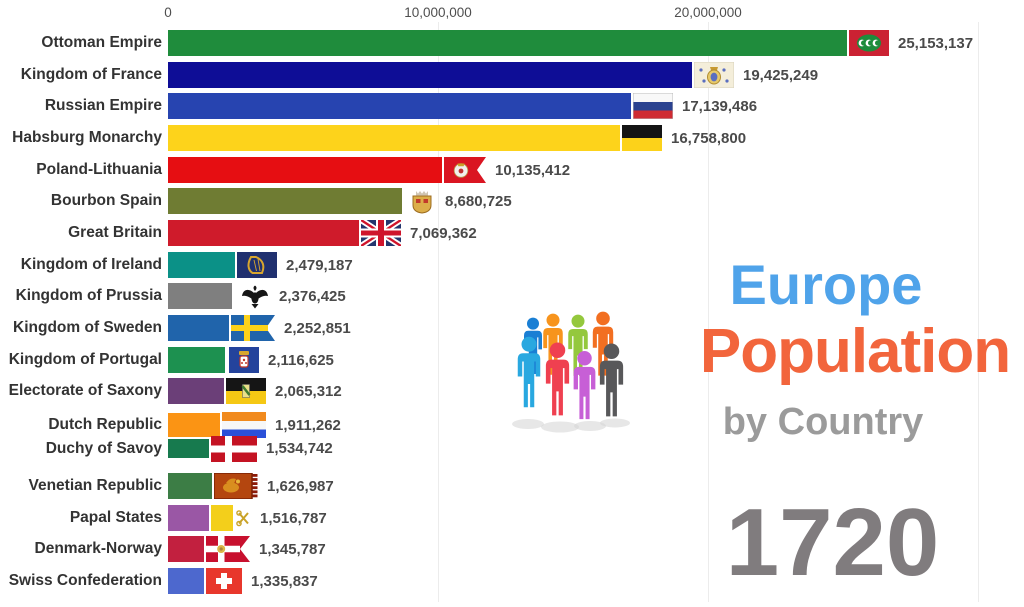 The height and width of the screenshot is (607, 1024). Describe the element at coordinates (443, 233) in the screenshot. I see `value-label: 7,069,362` at that location.